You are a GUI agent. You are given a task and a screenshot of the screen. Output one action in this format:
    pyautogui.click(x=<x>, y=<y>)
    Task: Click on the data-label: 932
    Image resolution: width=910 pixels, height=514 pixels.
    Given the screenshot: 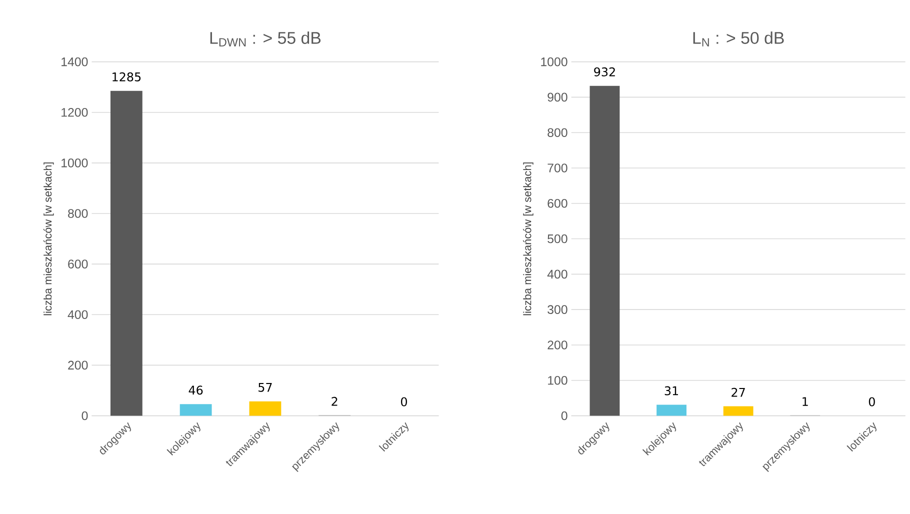 What is the action you would take?
    pyautogui.click(x=604, y=71)
    